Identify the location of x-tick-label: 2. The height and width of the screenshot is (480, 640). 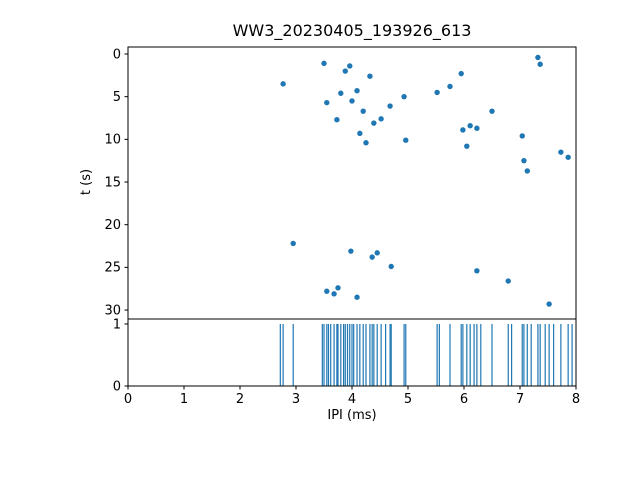
(240, 399).